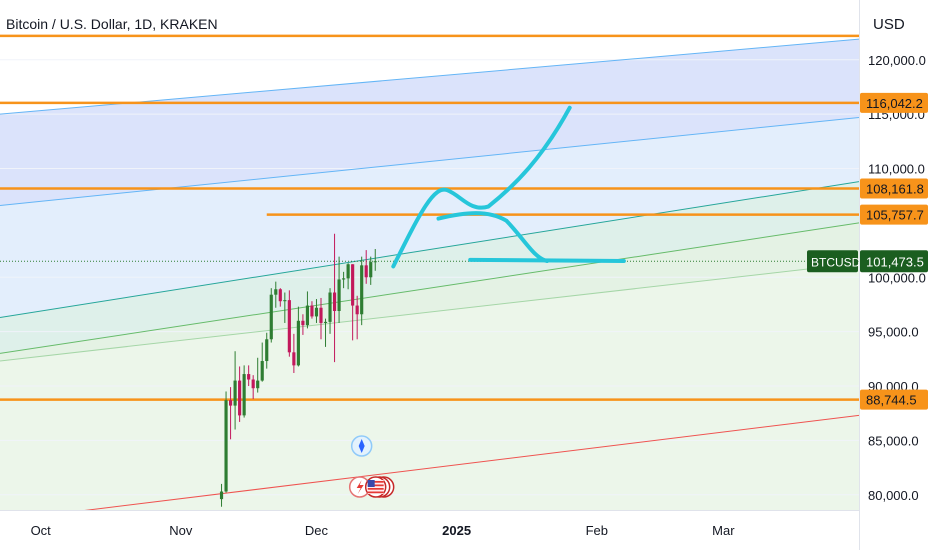 The width and height of the screenshot is (932, 550). Describe the element at coordinates (547, 260) in the screenshot. I see `projection-drawing-base` at that location.